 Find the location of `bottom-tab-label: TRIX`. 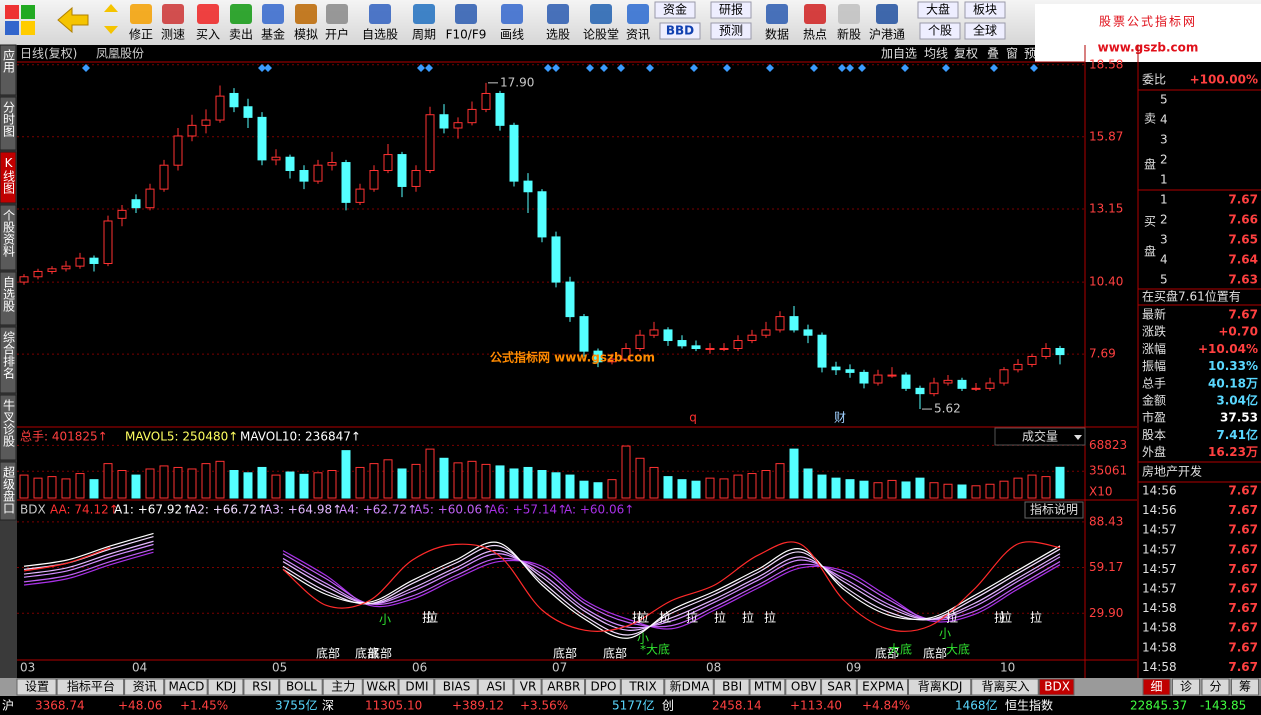

bottom-tab-label: TRIX is located at coordinates (642, 687).